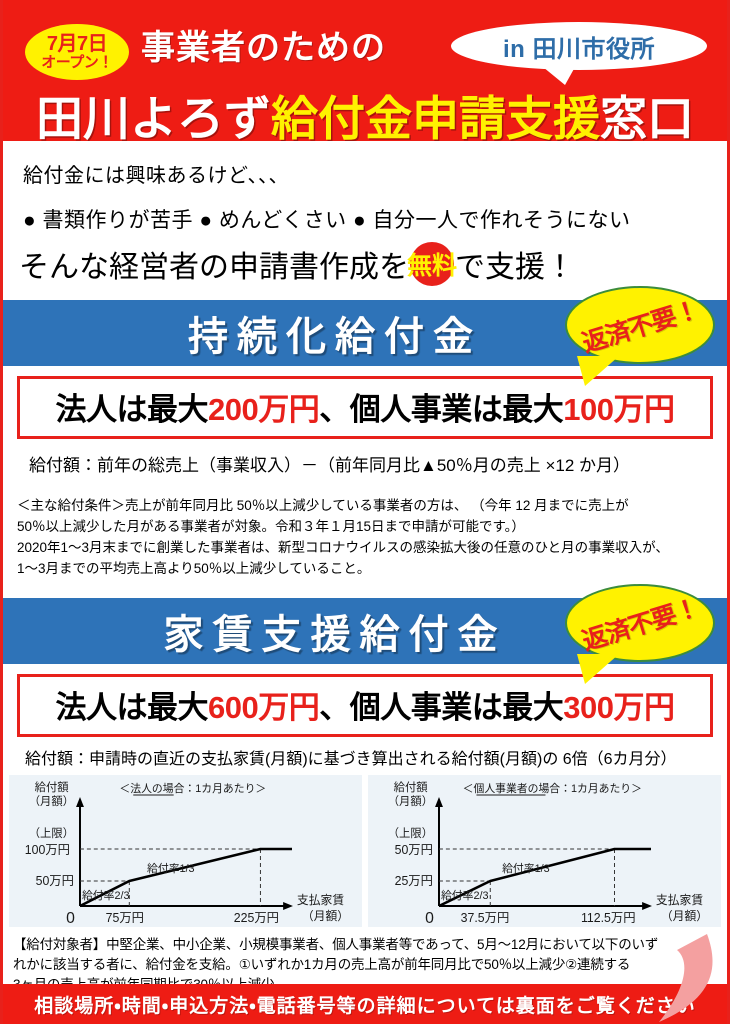 This screenshot has height=1024, width=730. I want to click on section1-amount-value-2: 100万円, so click(619, 409).